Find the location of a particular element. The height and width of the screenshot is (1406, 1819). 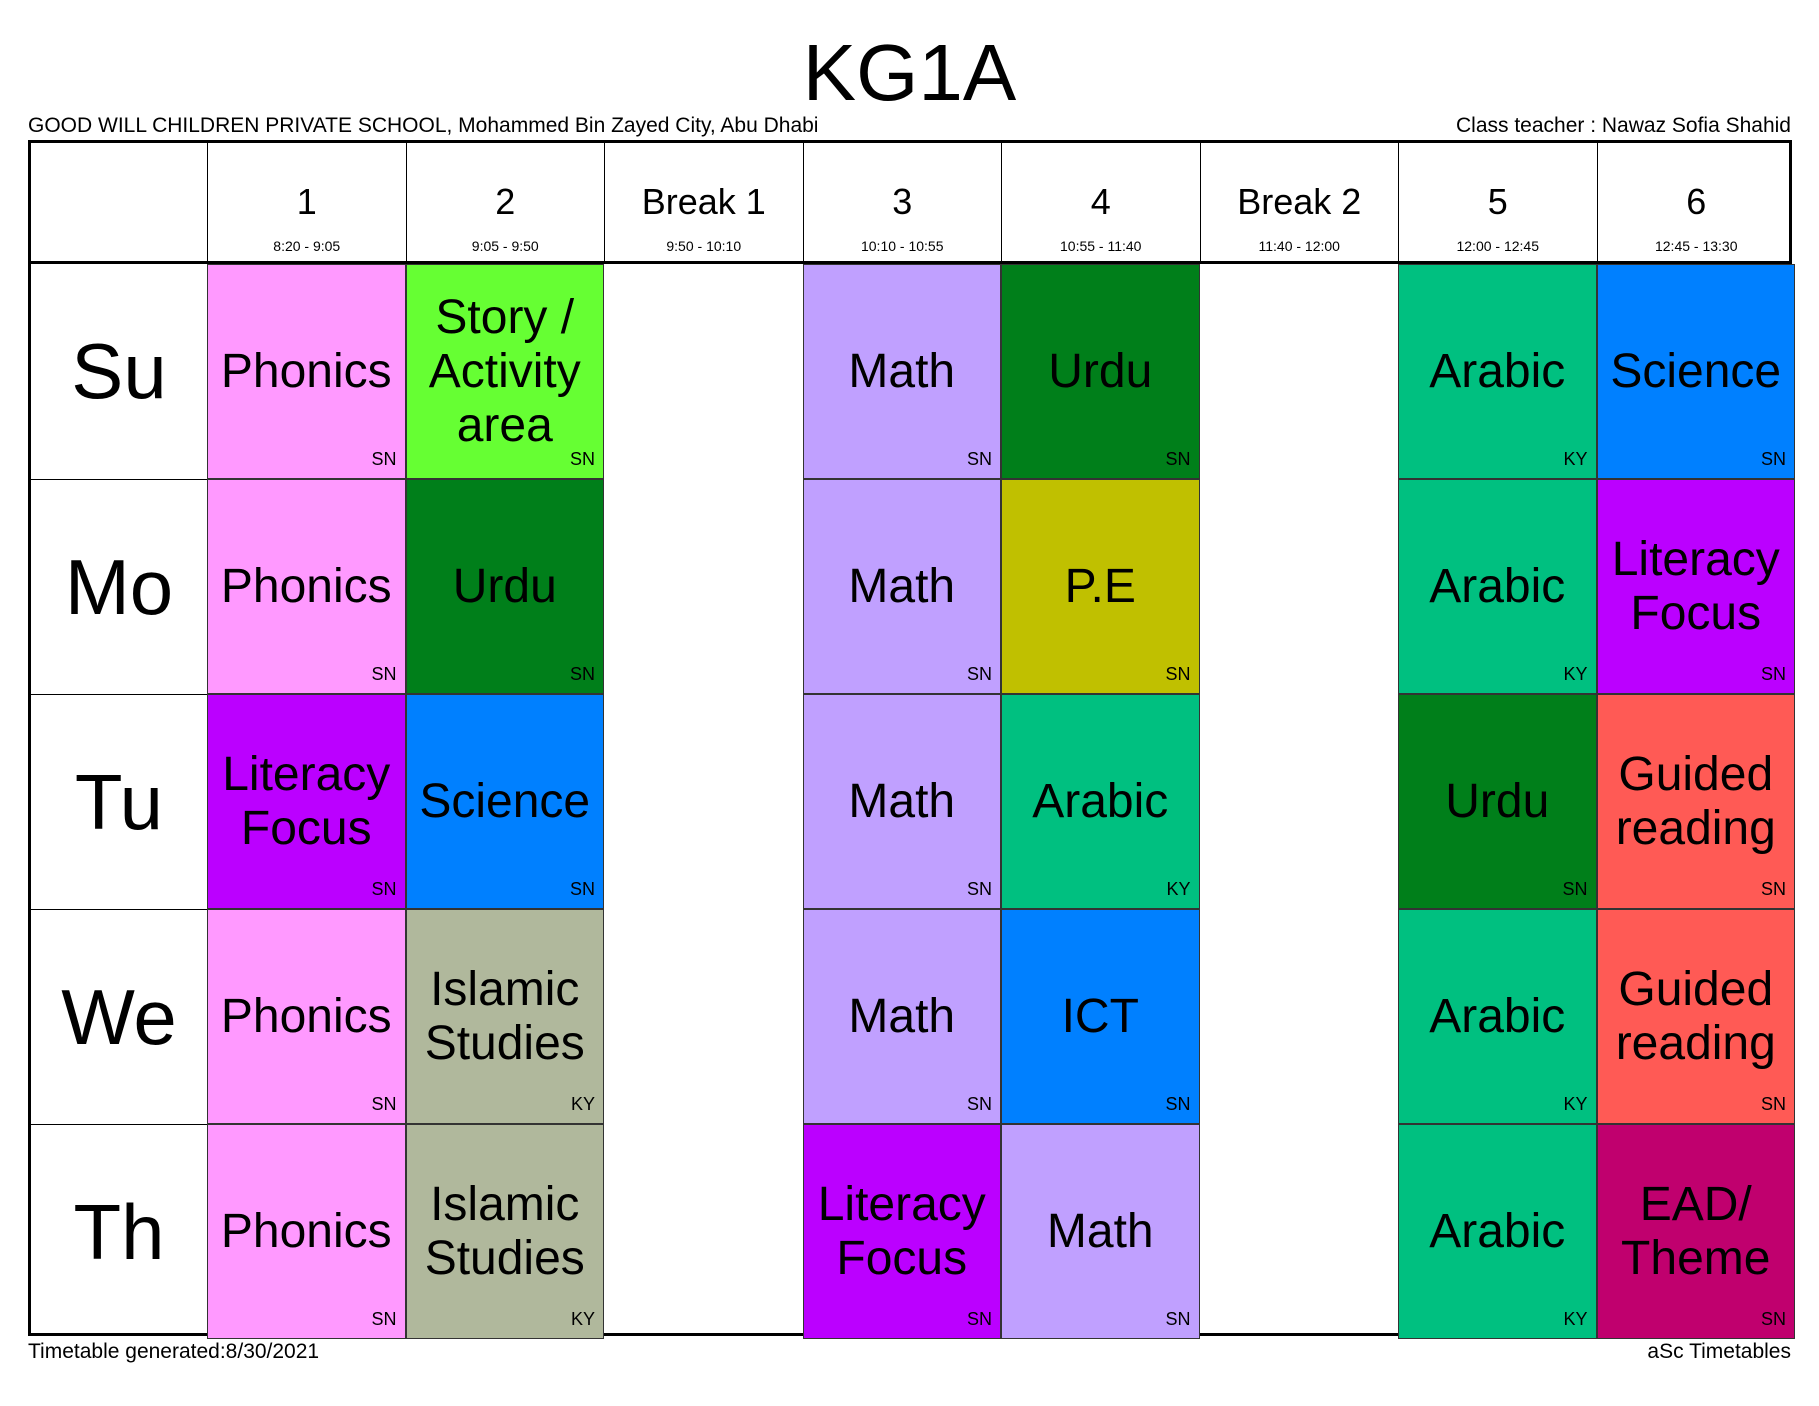

lesson-cell: ICT SN is located at coordinates (1100, 1016).